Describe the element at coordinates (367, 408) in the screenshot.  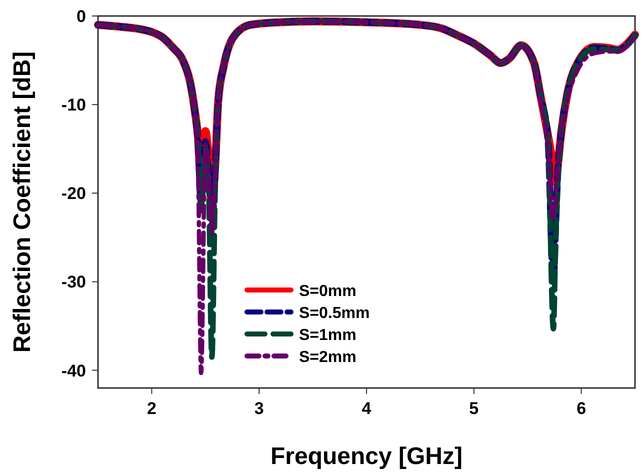
I see `x-tick-label: 4` at that location.